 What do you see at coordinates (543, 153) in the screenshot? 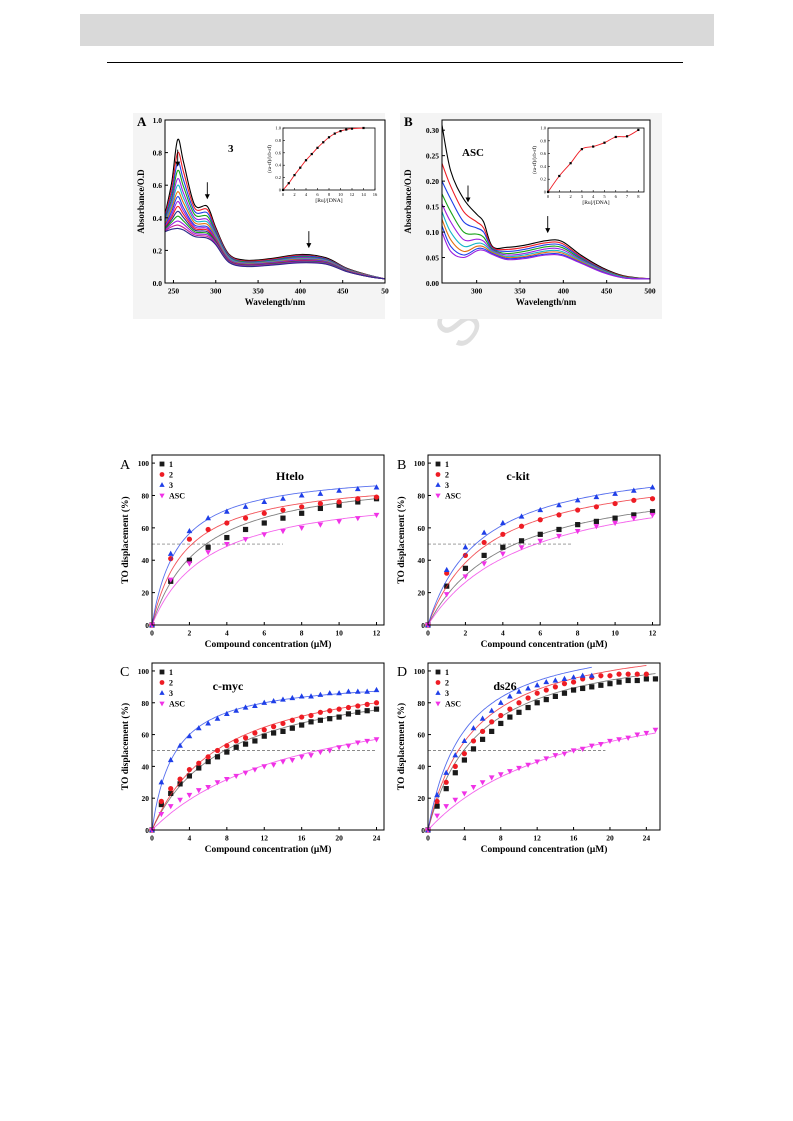
I see `inset-y-tick-label: 0.6` at bounding box center [543, 153].